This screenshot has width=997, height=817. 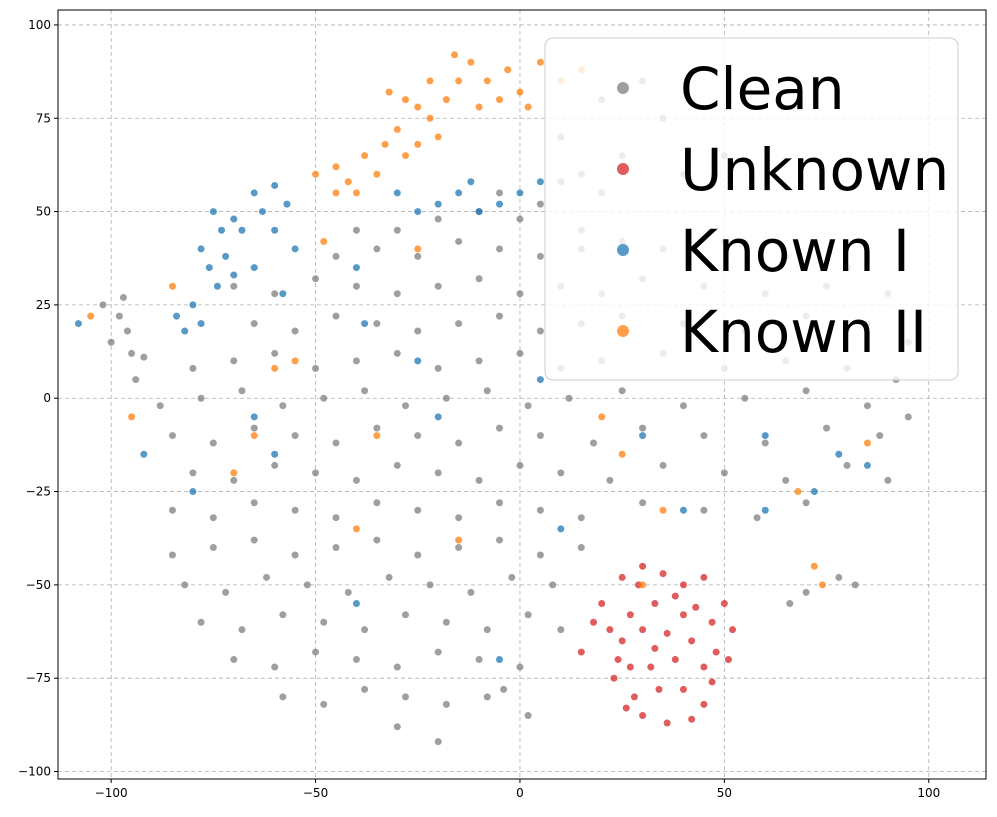 I want to click on y-tick-label: 25, so click(x=43, y=305).